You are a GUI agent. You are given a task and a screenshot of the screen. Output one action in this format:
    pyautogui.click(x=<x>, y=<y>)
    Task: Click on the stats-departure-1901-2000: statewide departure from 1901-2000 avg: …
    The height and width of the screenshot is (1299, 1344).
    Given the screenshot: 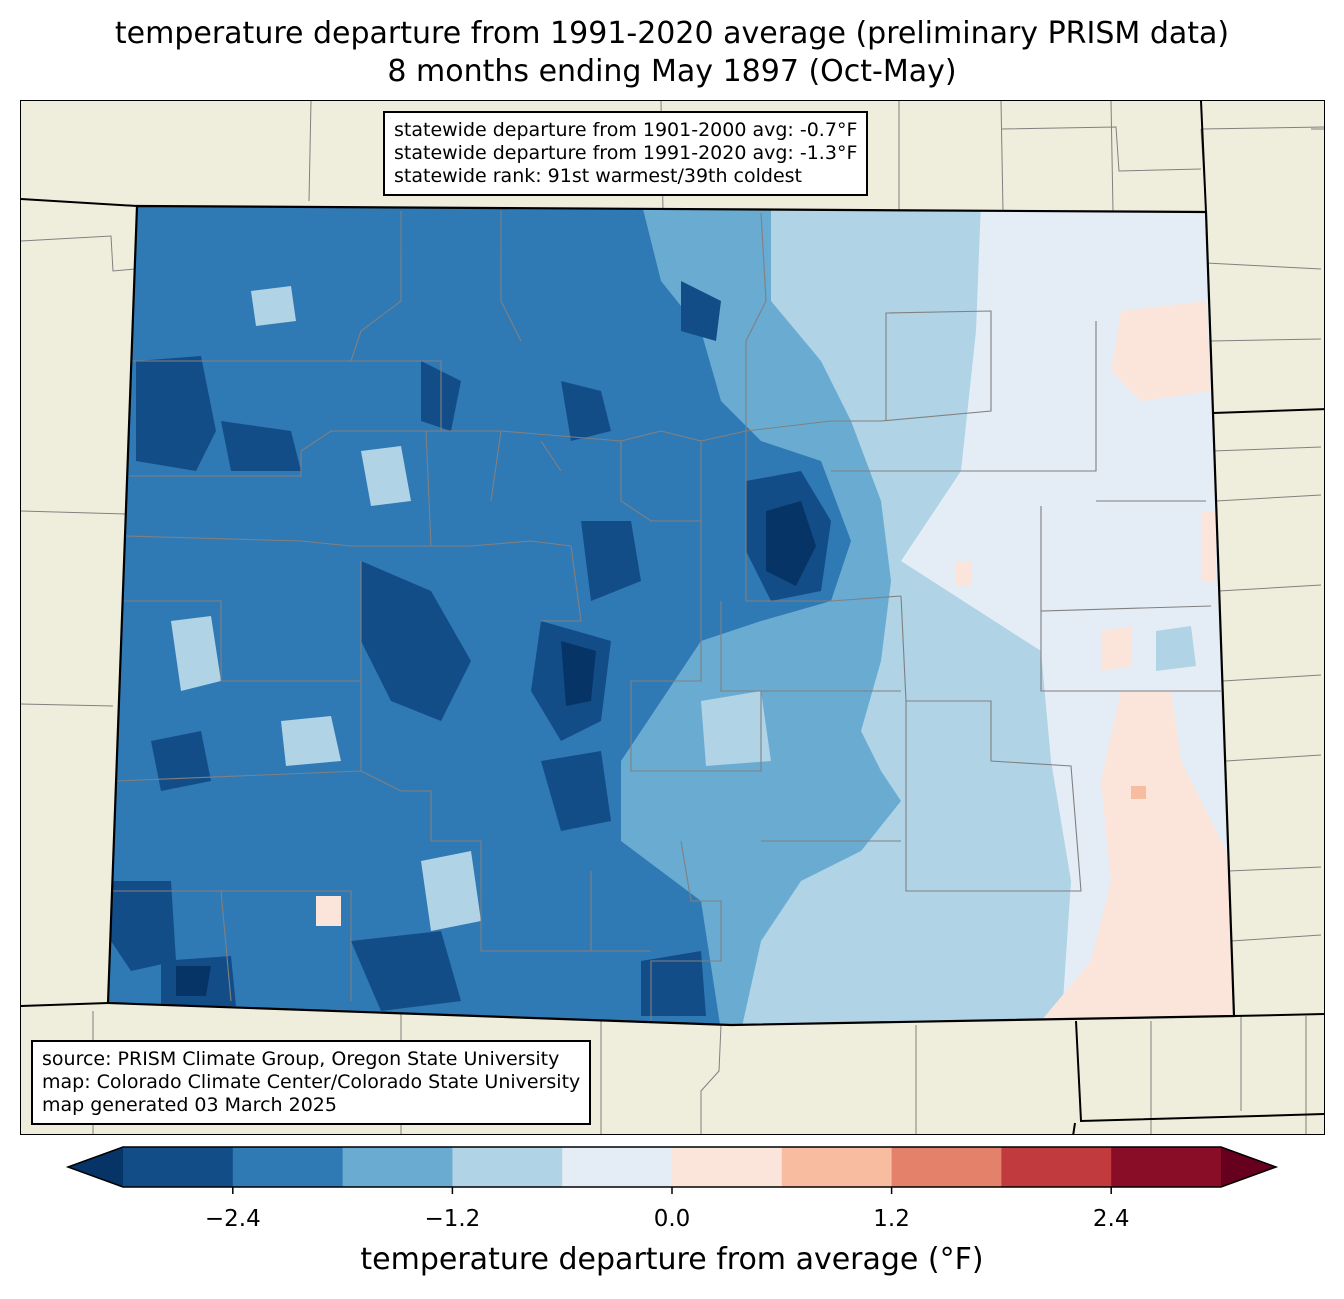 What is the action you would take?
    pyautogui.click(x=626, y=130)
    